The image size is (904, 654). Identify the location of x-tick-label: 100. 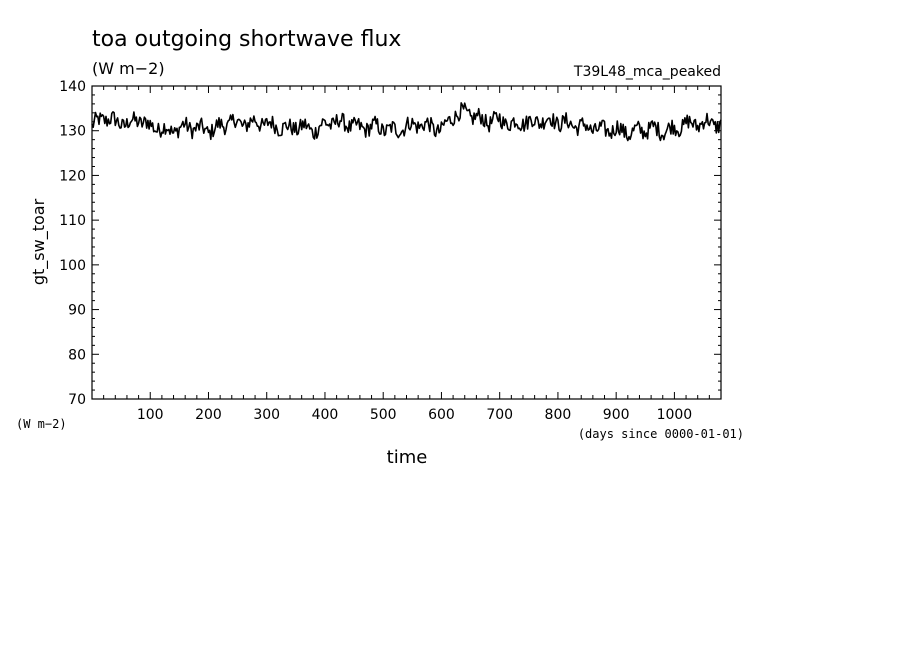
(150, 415).